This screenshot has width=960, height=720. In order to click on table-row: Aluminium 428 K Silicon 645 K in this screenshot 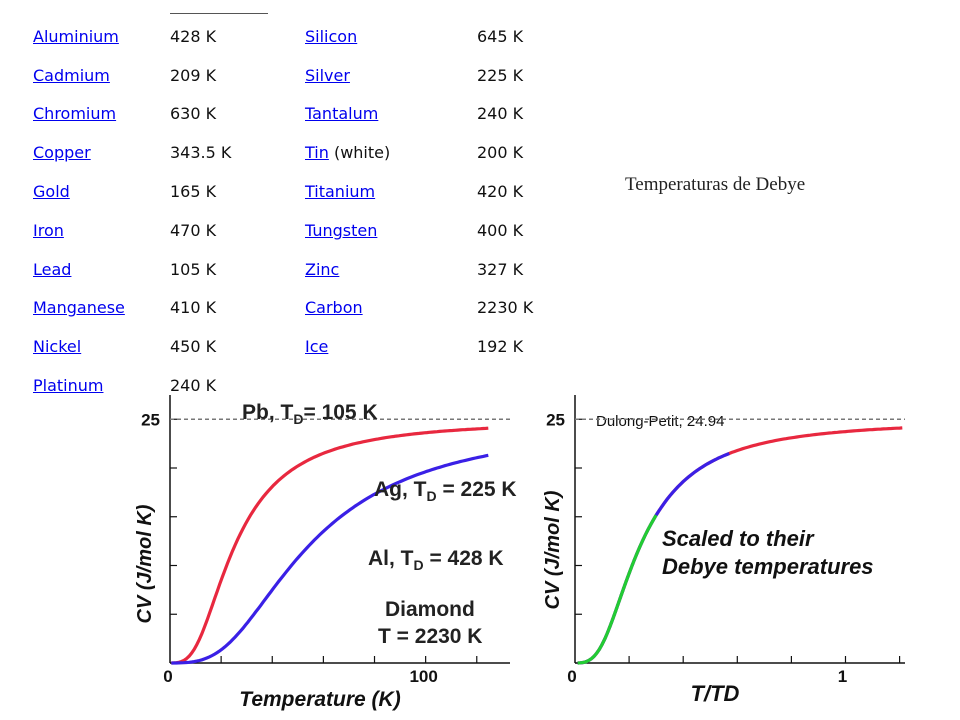, I will do `click(295, 36)`.